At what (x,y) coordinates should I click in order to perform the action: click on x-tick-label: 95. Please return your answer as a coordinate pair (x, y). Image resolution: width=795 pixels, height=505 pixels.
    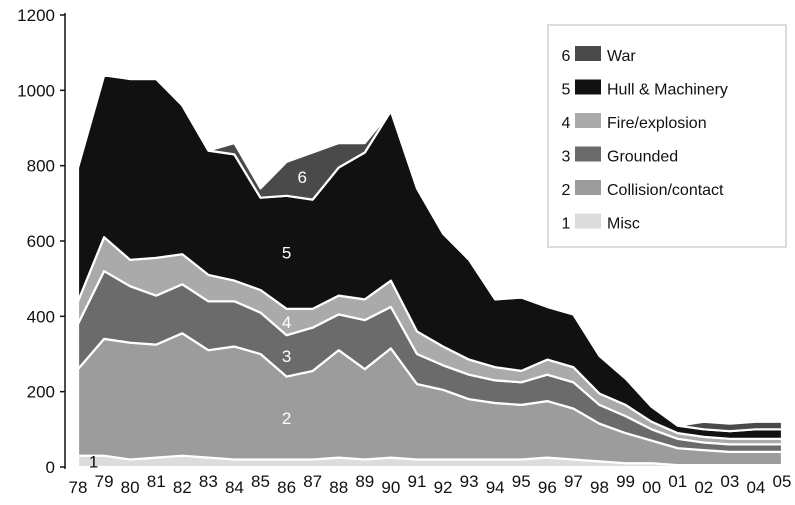
    Looking at the image, I should click on (521, 481).